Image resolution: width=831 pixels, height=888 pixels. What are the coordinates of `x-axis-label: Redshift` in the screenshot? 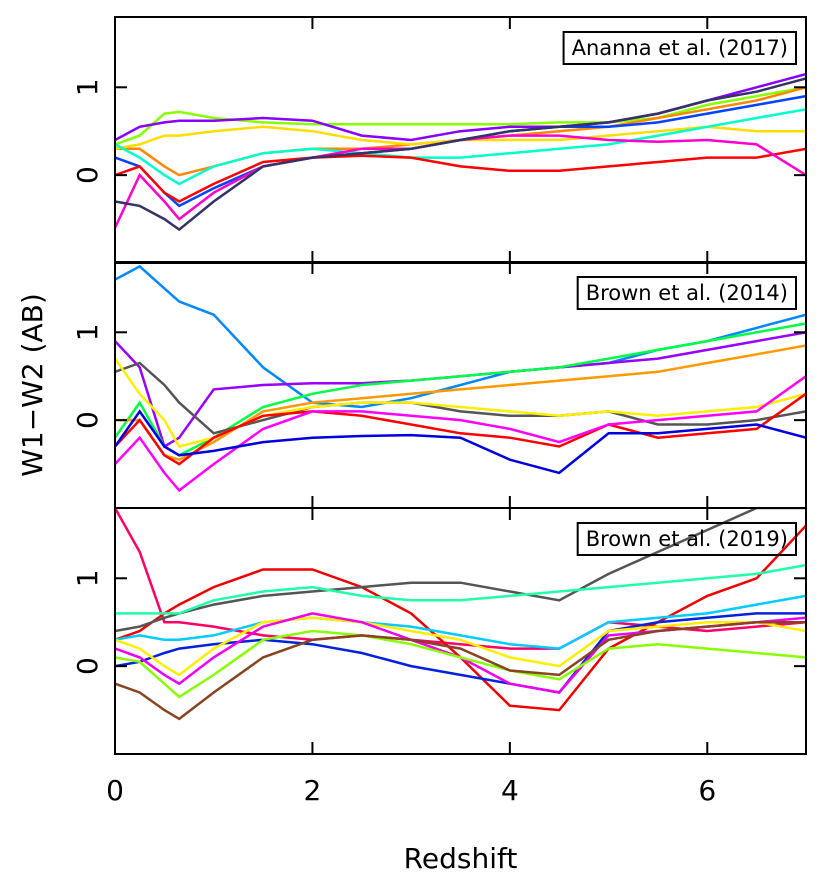 It's located at (461, 858).